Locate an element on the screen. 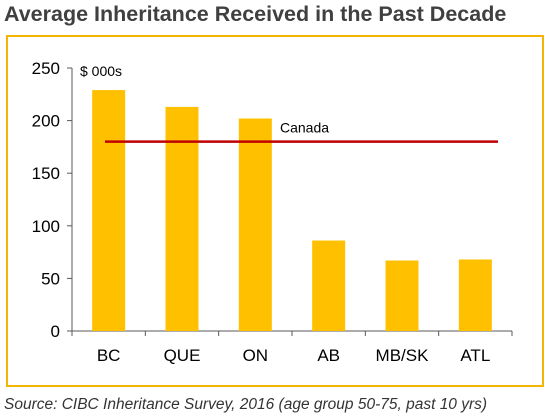 This screenshot has height=420, width=550. bar-ab is located at coordinates (329, 285).